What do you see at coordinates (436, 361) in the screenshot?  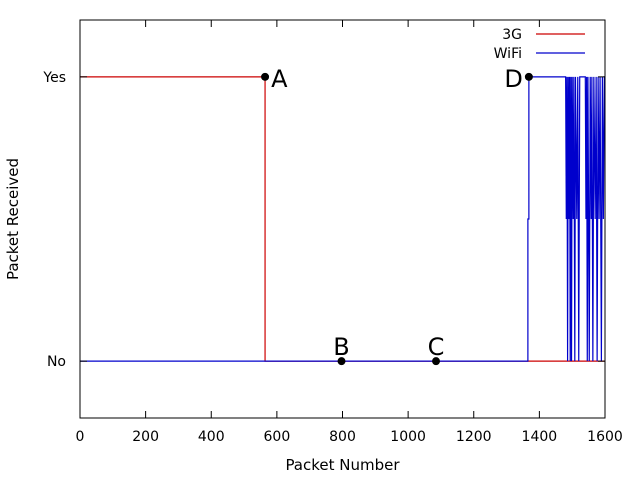 I see `point-c-marker` at bounding box center [436, 361].